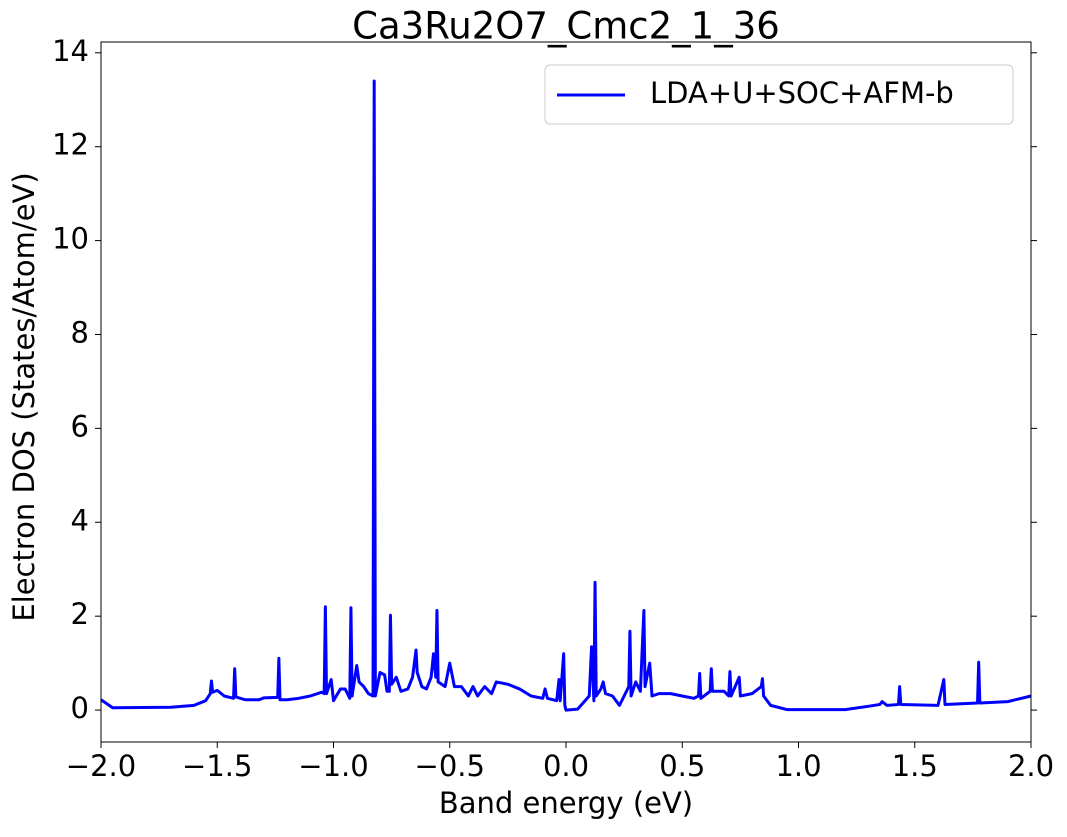 The image size is (1067, 837). I want to click on x-tick-label: 1.0, so click(798, 766).